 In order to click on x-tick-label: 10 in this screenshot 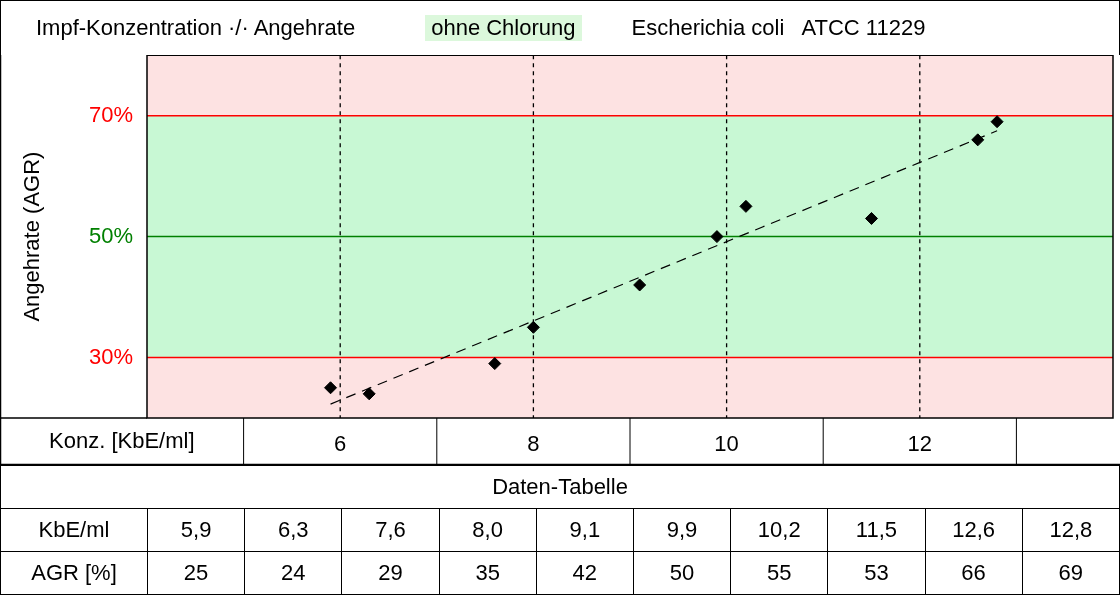, I will do `click(726, 444)`.